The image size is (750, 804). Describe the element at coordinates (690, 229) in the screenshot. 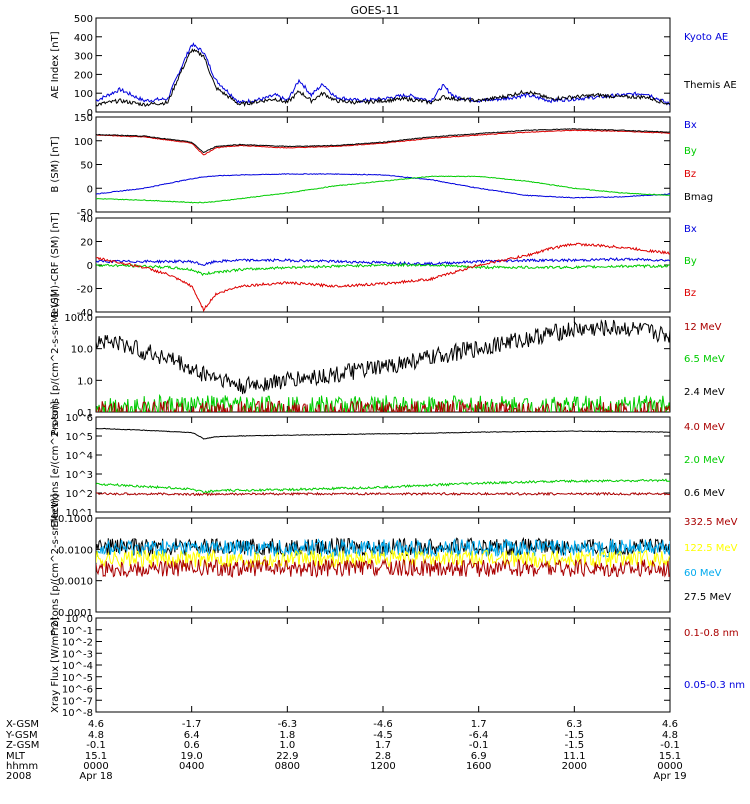

I see `legend-label: Bx` at that location.